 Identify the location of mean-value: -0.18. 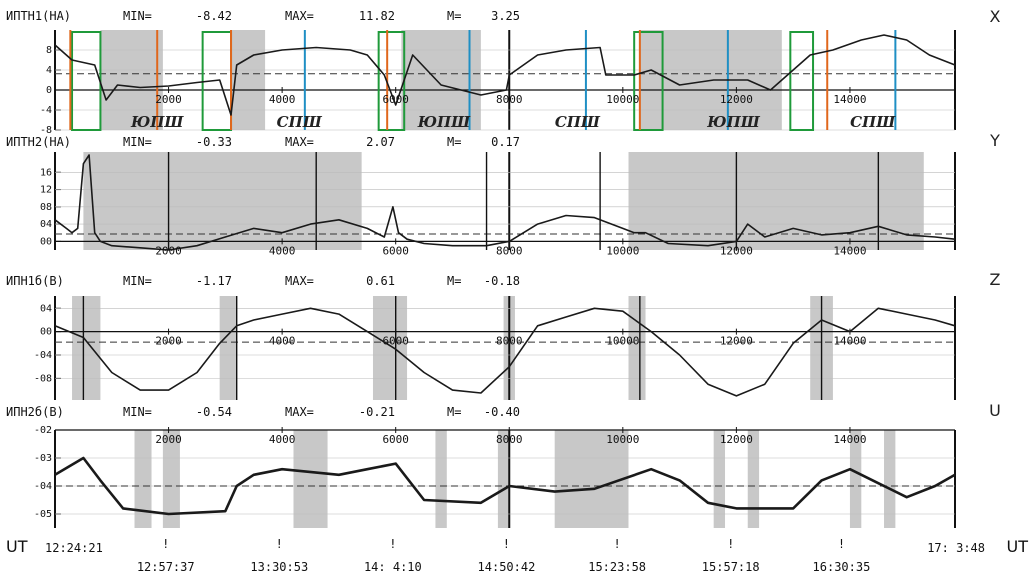
(502, 281).